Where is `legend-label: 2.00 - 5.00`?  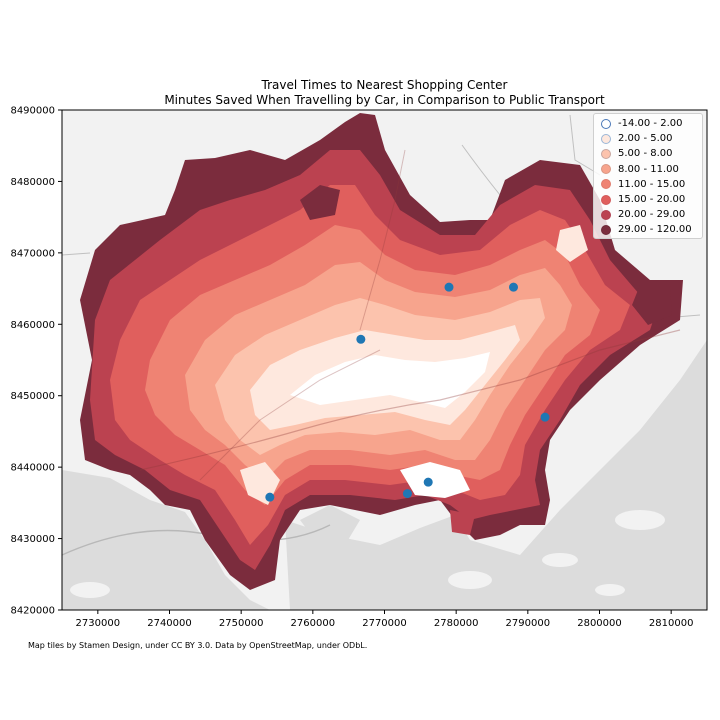
legend-label: 2.00 - 5.00 is located at coordinates (645, 139).